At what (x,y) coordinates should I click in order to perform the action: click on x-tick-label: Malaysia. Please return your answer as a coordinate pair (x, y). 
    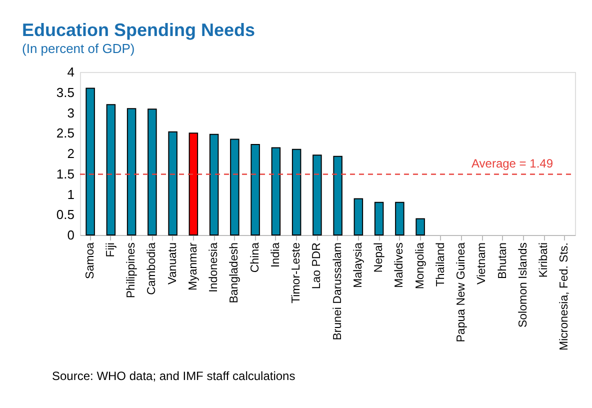
    Looking at the image, I should click on (358, 265).